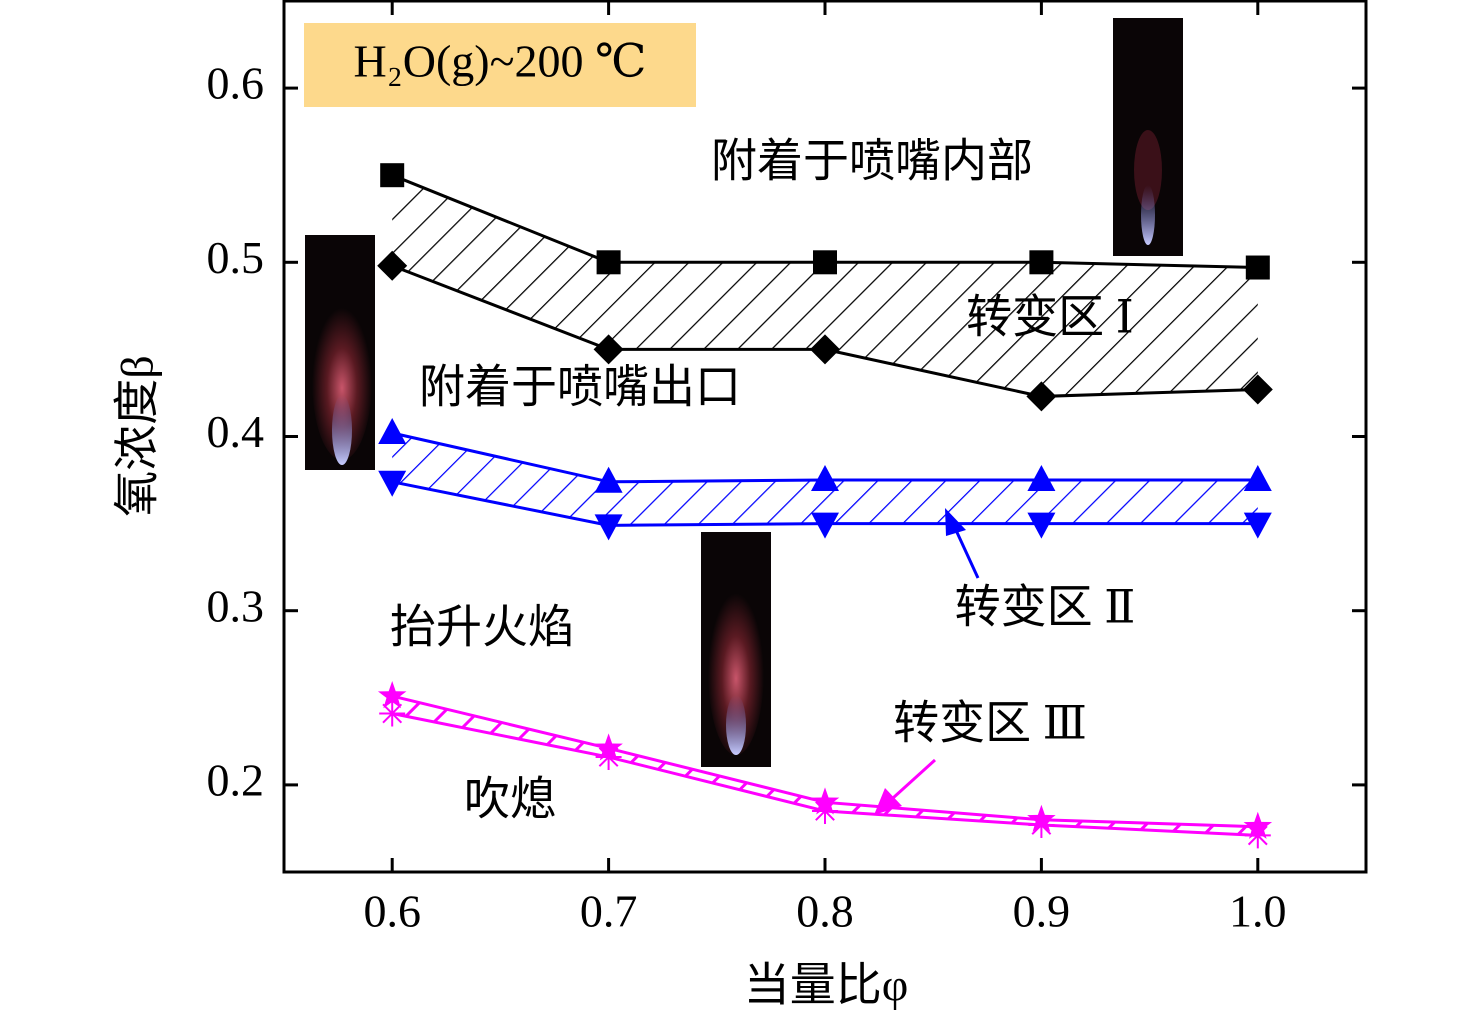  What do you see at coordinates (236, 605) in the screenshot?
I see `y-tick-label: 0.3` at bounding box center [236, 605].